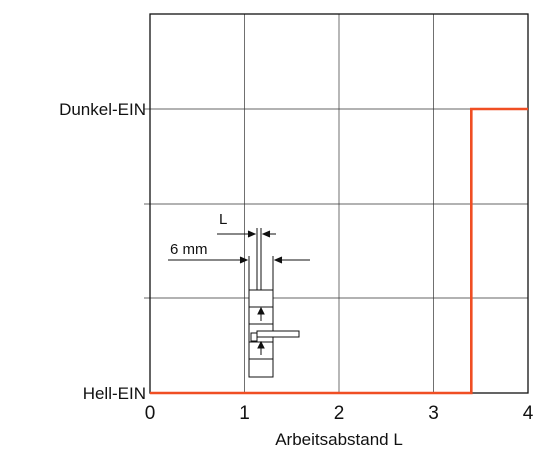 The height and width of the screenshot is (455, 536). Describe the element at coordinates (239, 303) in the screenshot. I see `sensor-inset` at that location.